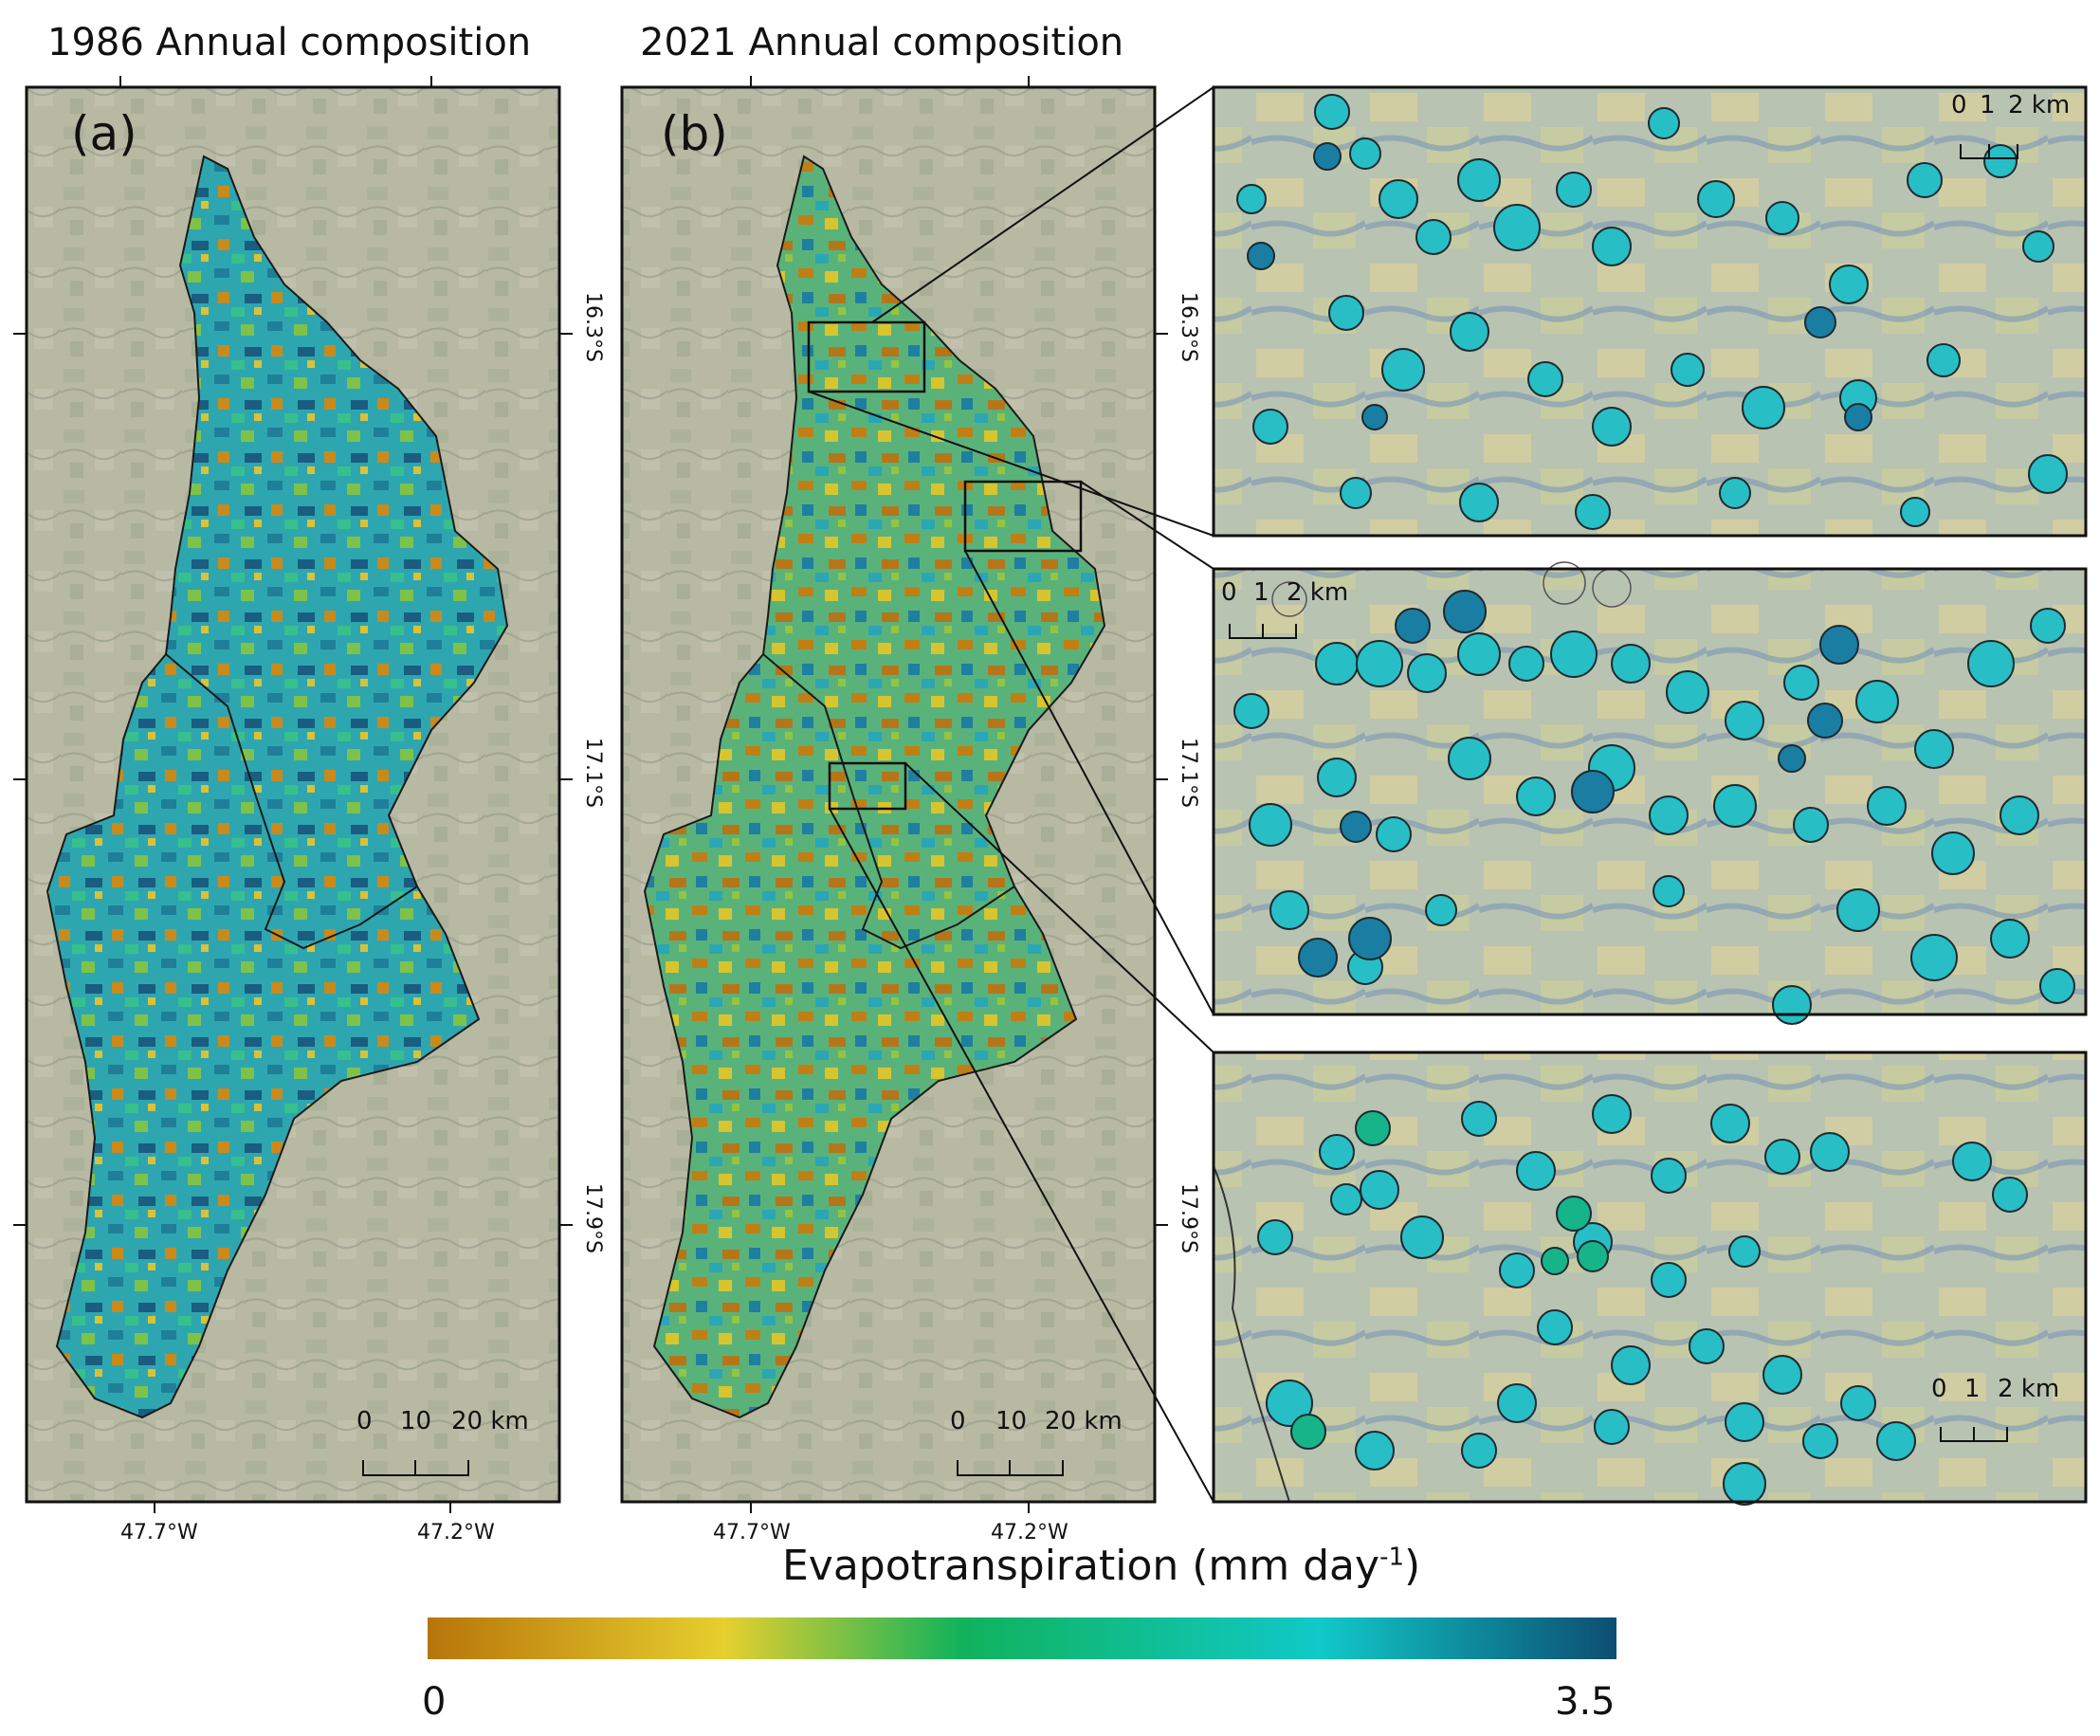 This screenshot has width=2100, height=1736. I want to click on panel-b-lat-tick-2: 17.1°S, so click(1189, 773).